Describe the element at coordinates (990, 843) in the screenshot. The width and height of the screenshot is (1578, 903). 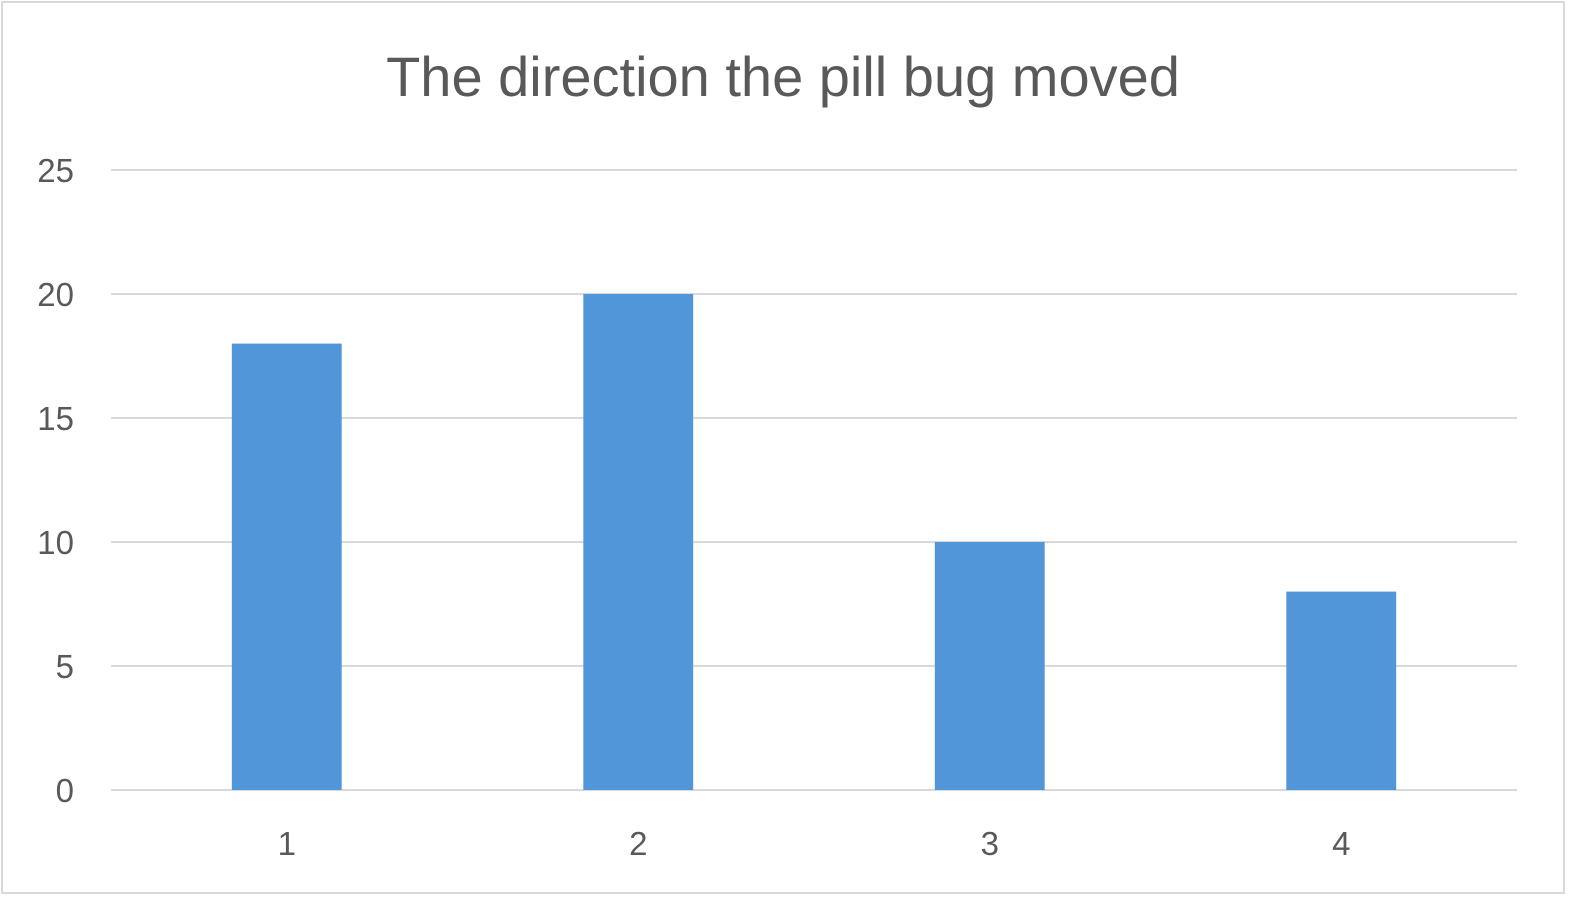
I see `x-tick-label: 3` at that location.